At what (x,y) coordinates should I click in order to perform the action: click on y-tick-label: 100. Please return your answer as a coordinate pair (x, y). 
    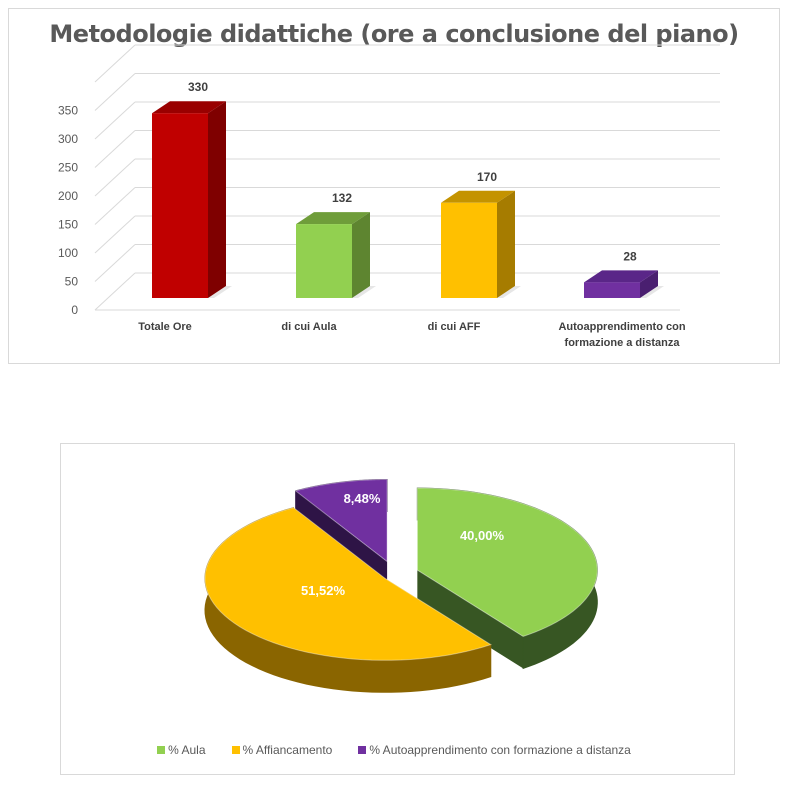
    Looking at the image, I should click on (68, 253).